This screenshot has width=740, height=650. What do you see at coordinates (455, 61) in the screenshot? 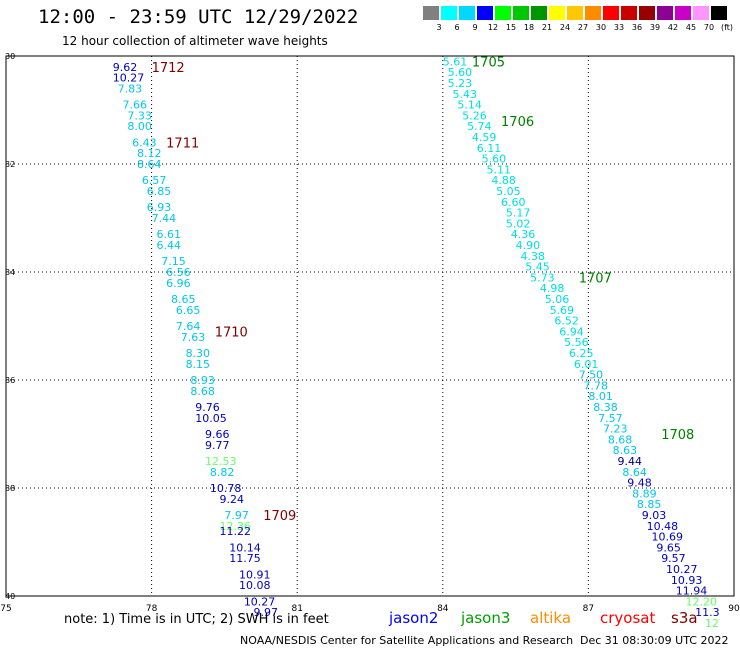
I see `wave-height-value: 5.61` at bounding box center [455, 61].